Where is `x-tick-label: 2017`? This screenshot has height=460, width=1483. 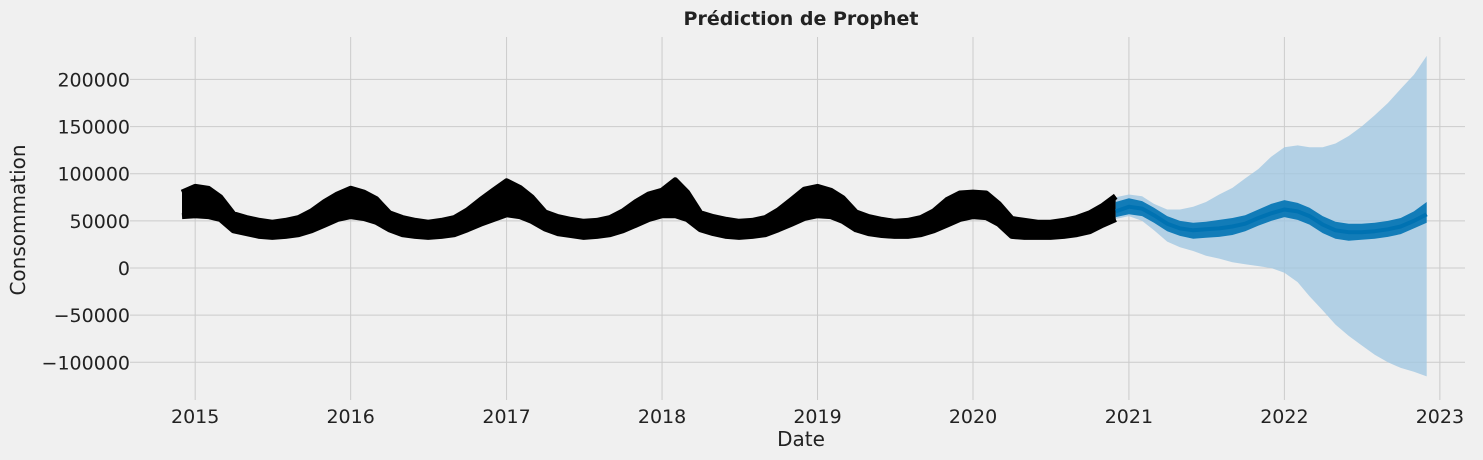
x-tick-label: 2017 is located at coordinates (506, 417).